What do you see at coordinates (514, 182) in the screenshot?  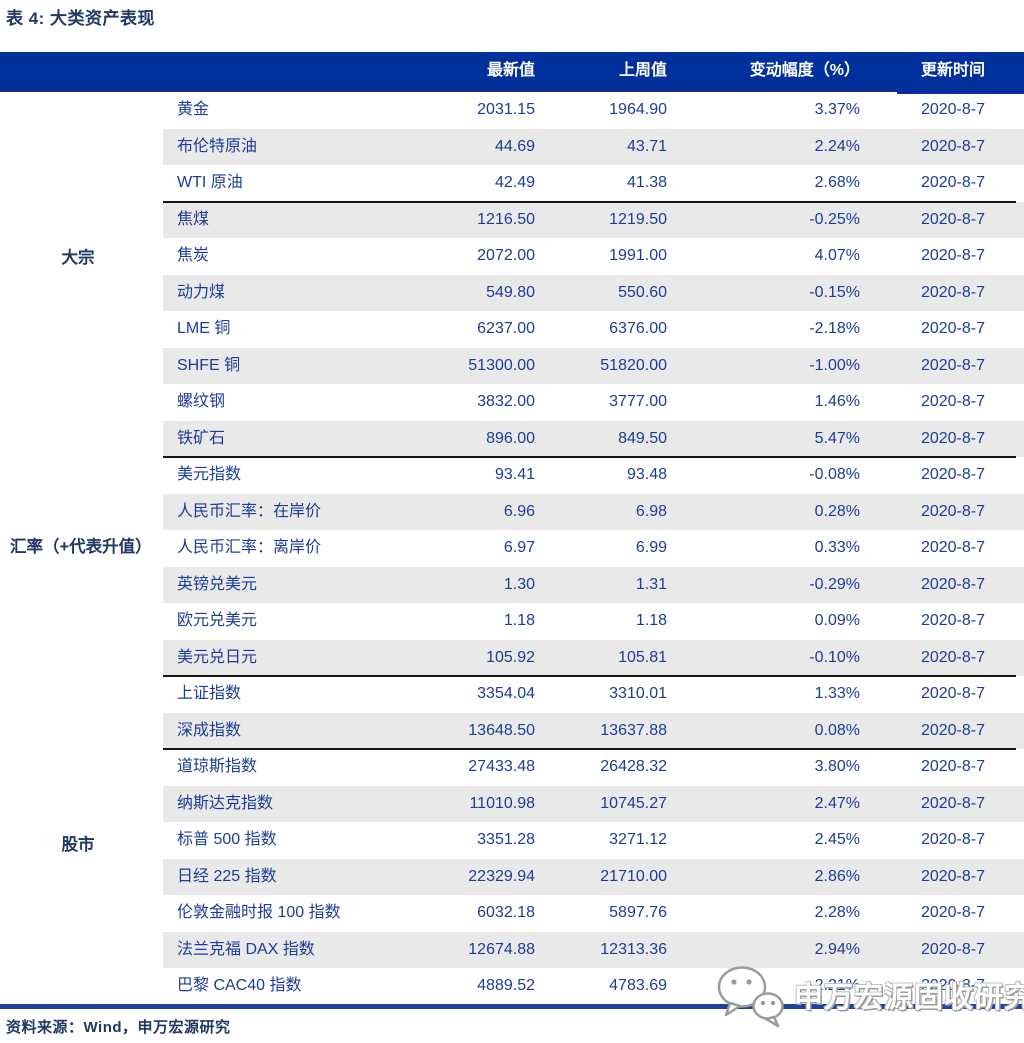 I see `latest-value: 42.49` at bounding box center [514, 182].